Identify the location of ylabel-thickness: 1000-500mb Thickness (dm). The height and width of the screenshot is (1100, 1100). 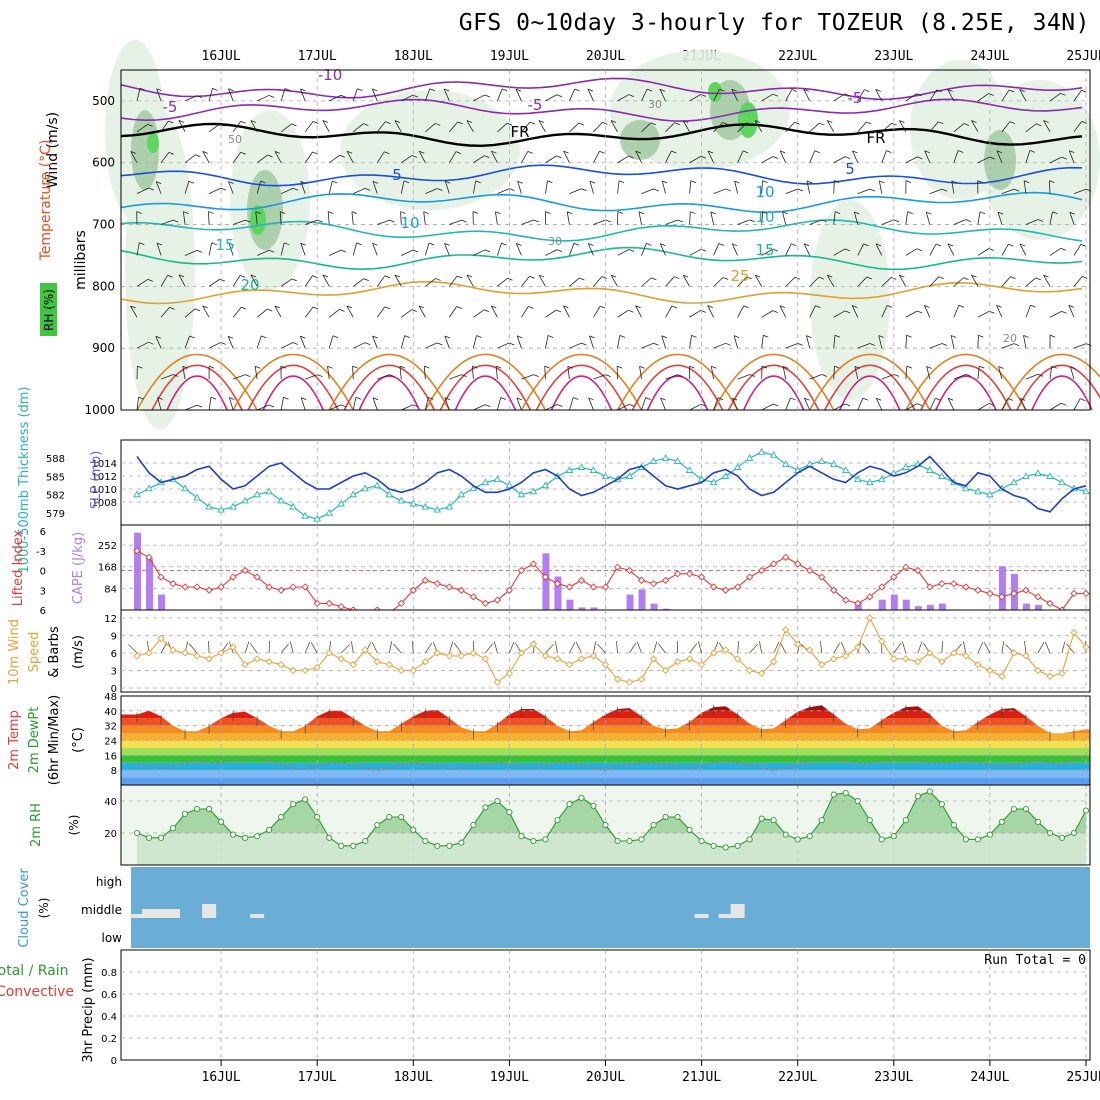
(24, 479).